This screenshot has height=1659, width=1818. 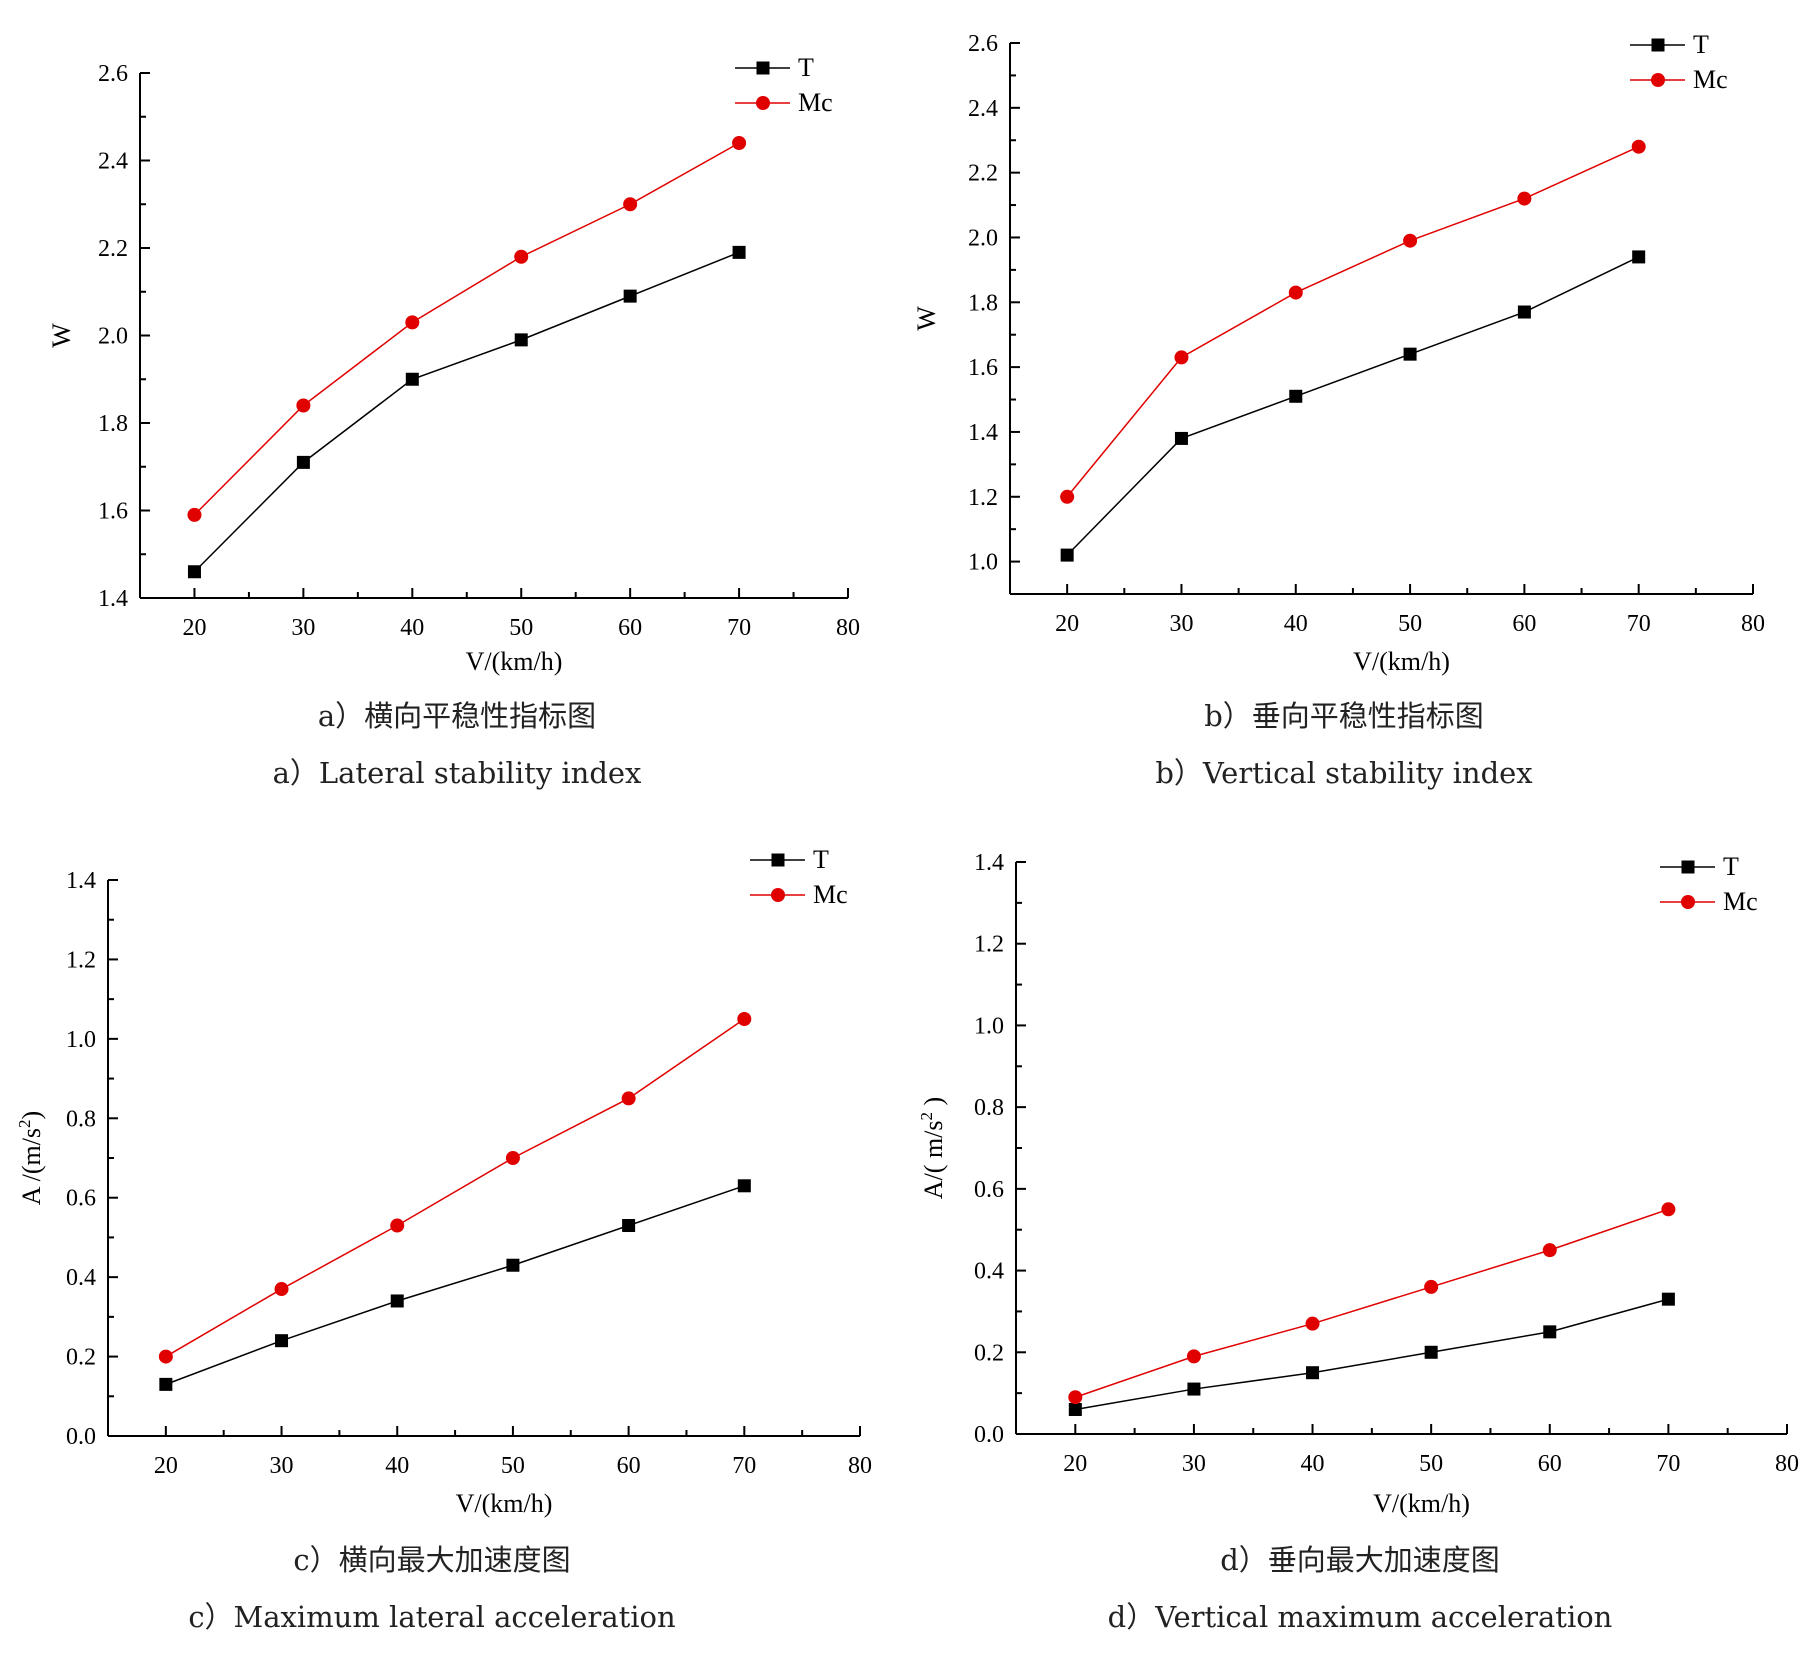 What do you see at coordinates (431, 1617) in the screenshot?
I see `caption-english: c）Maximum lateral acceleration` at bounding box center [431, 1617].